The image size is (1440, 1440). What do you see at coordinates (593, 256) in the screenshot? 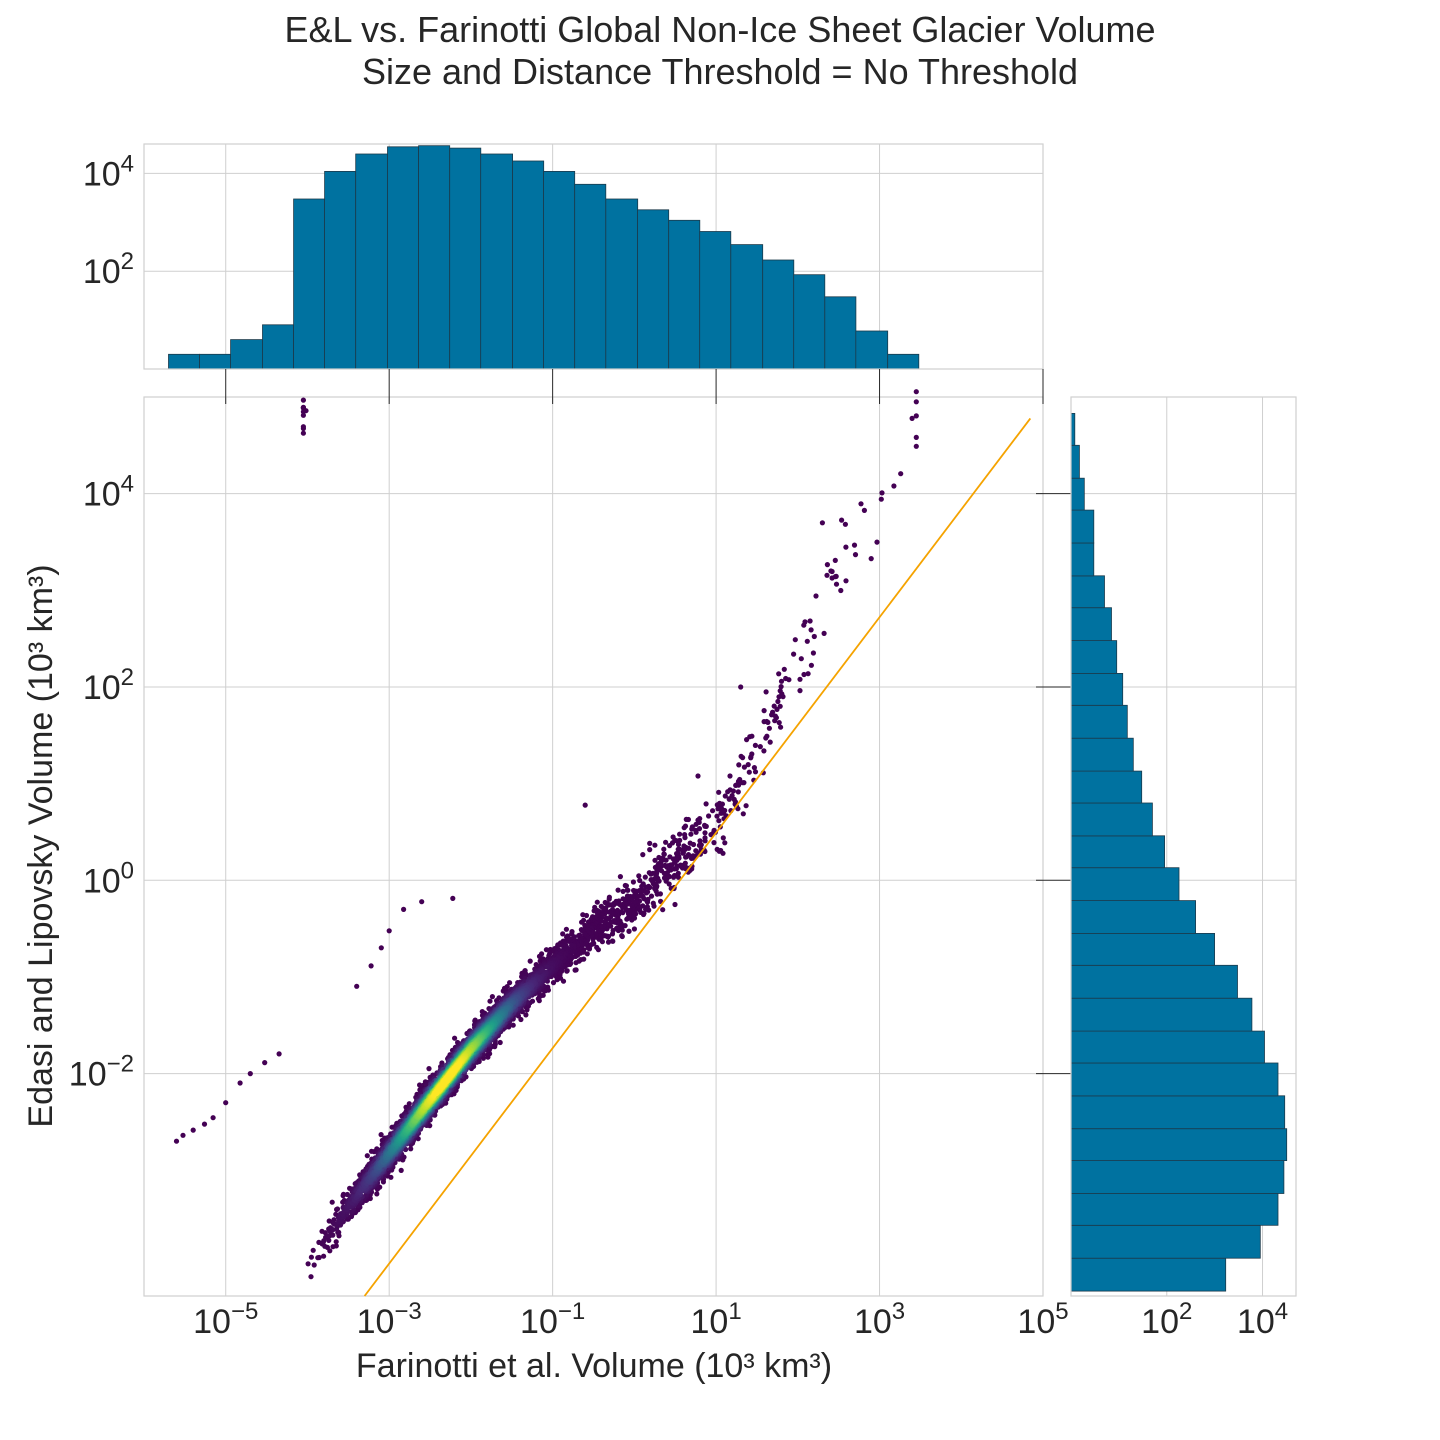
I see `top-histogram-frame` at bounding box center [593, 256].